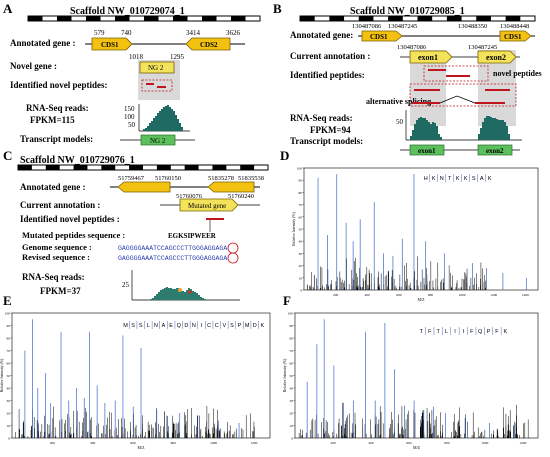  What do you see at coordinates (156, 326) in the screenshot?
I see `sequence-residue: N` at bounding box center [156, 326].